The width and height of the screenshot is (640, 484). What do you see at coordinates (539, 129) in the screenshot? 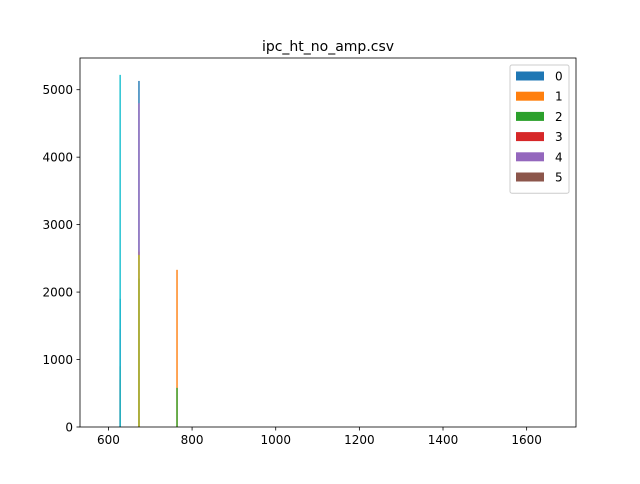
I see `legend: 0 1 2 3 4 5` at bounding box center [539, 129].